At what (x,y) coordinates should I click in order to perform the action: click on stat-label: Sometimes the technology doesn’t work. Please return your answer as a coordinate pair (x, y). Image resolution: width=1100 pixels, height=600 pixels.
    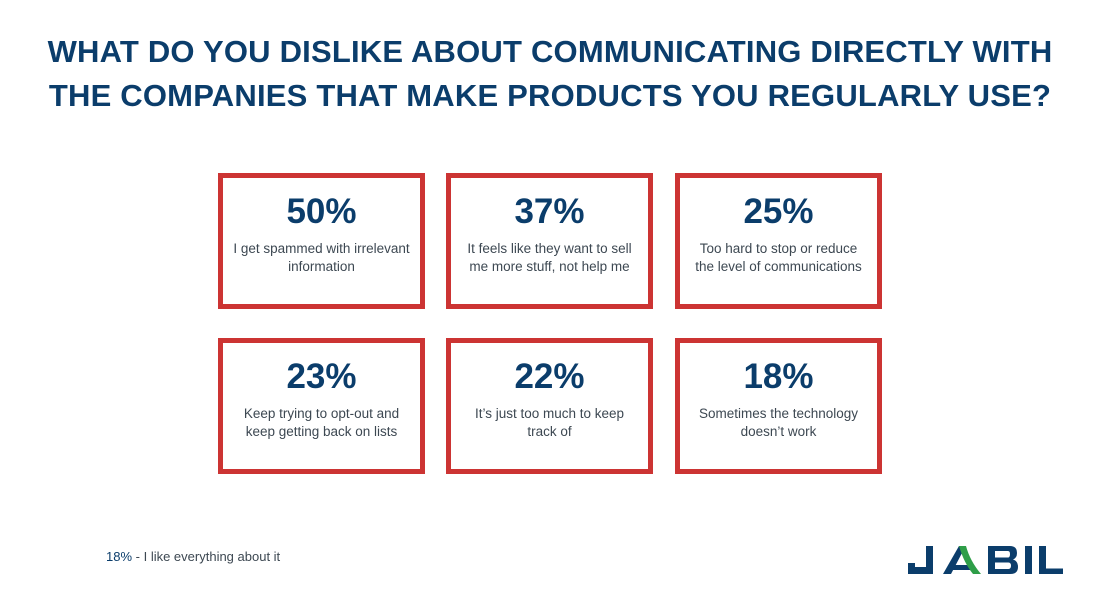
    Looking at the image, I should click on (778, 422).